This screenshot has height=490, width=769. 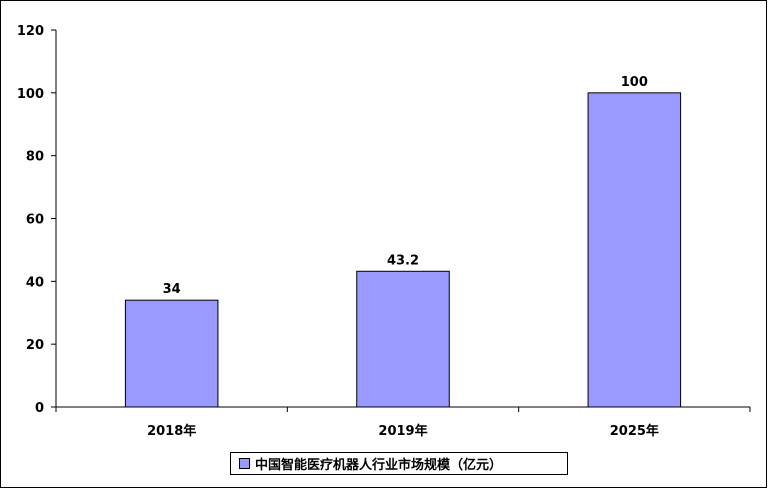 What do you see at coordinates (634, 431) in the screenshot?
I see `x-tick-label: 2025年` at bounding box center [634, 431].